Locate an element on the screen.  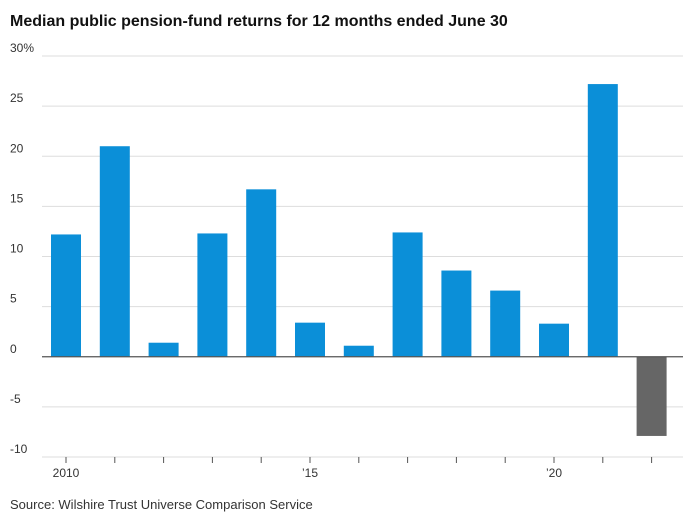
x-axis-ticks: 2010 ’15 ’20 is located at coordinates (353, 468).